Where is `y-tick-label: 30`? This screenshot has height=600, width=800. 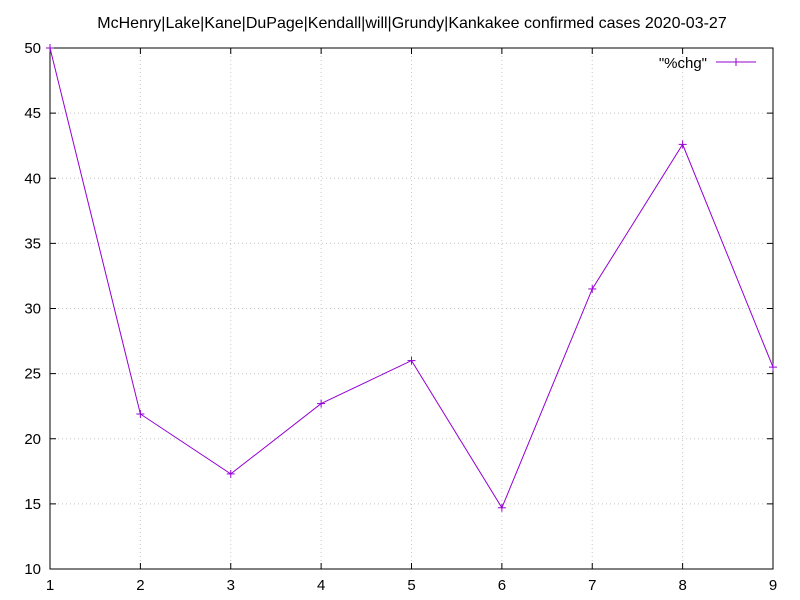
y-tick-label: 30 is located at coordinates (32, 309).